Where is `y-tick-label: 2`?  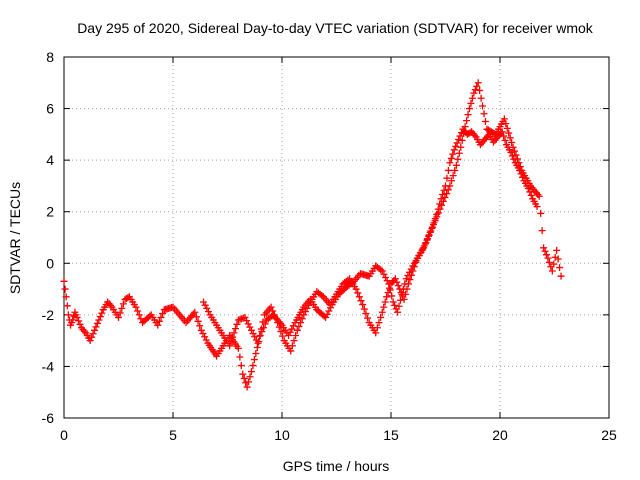 y-tick-label: 2 is located at coordinates (50, 212).